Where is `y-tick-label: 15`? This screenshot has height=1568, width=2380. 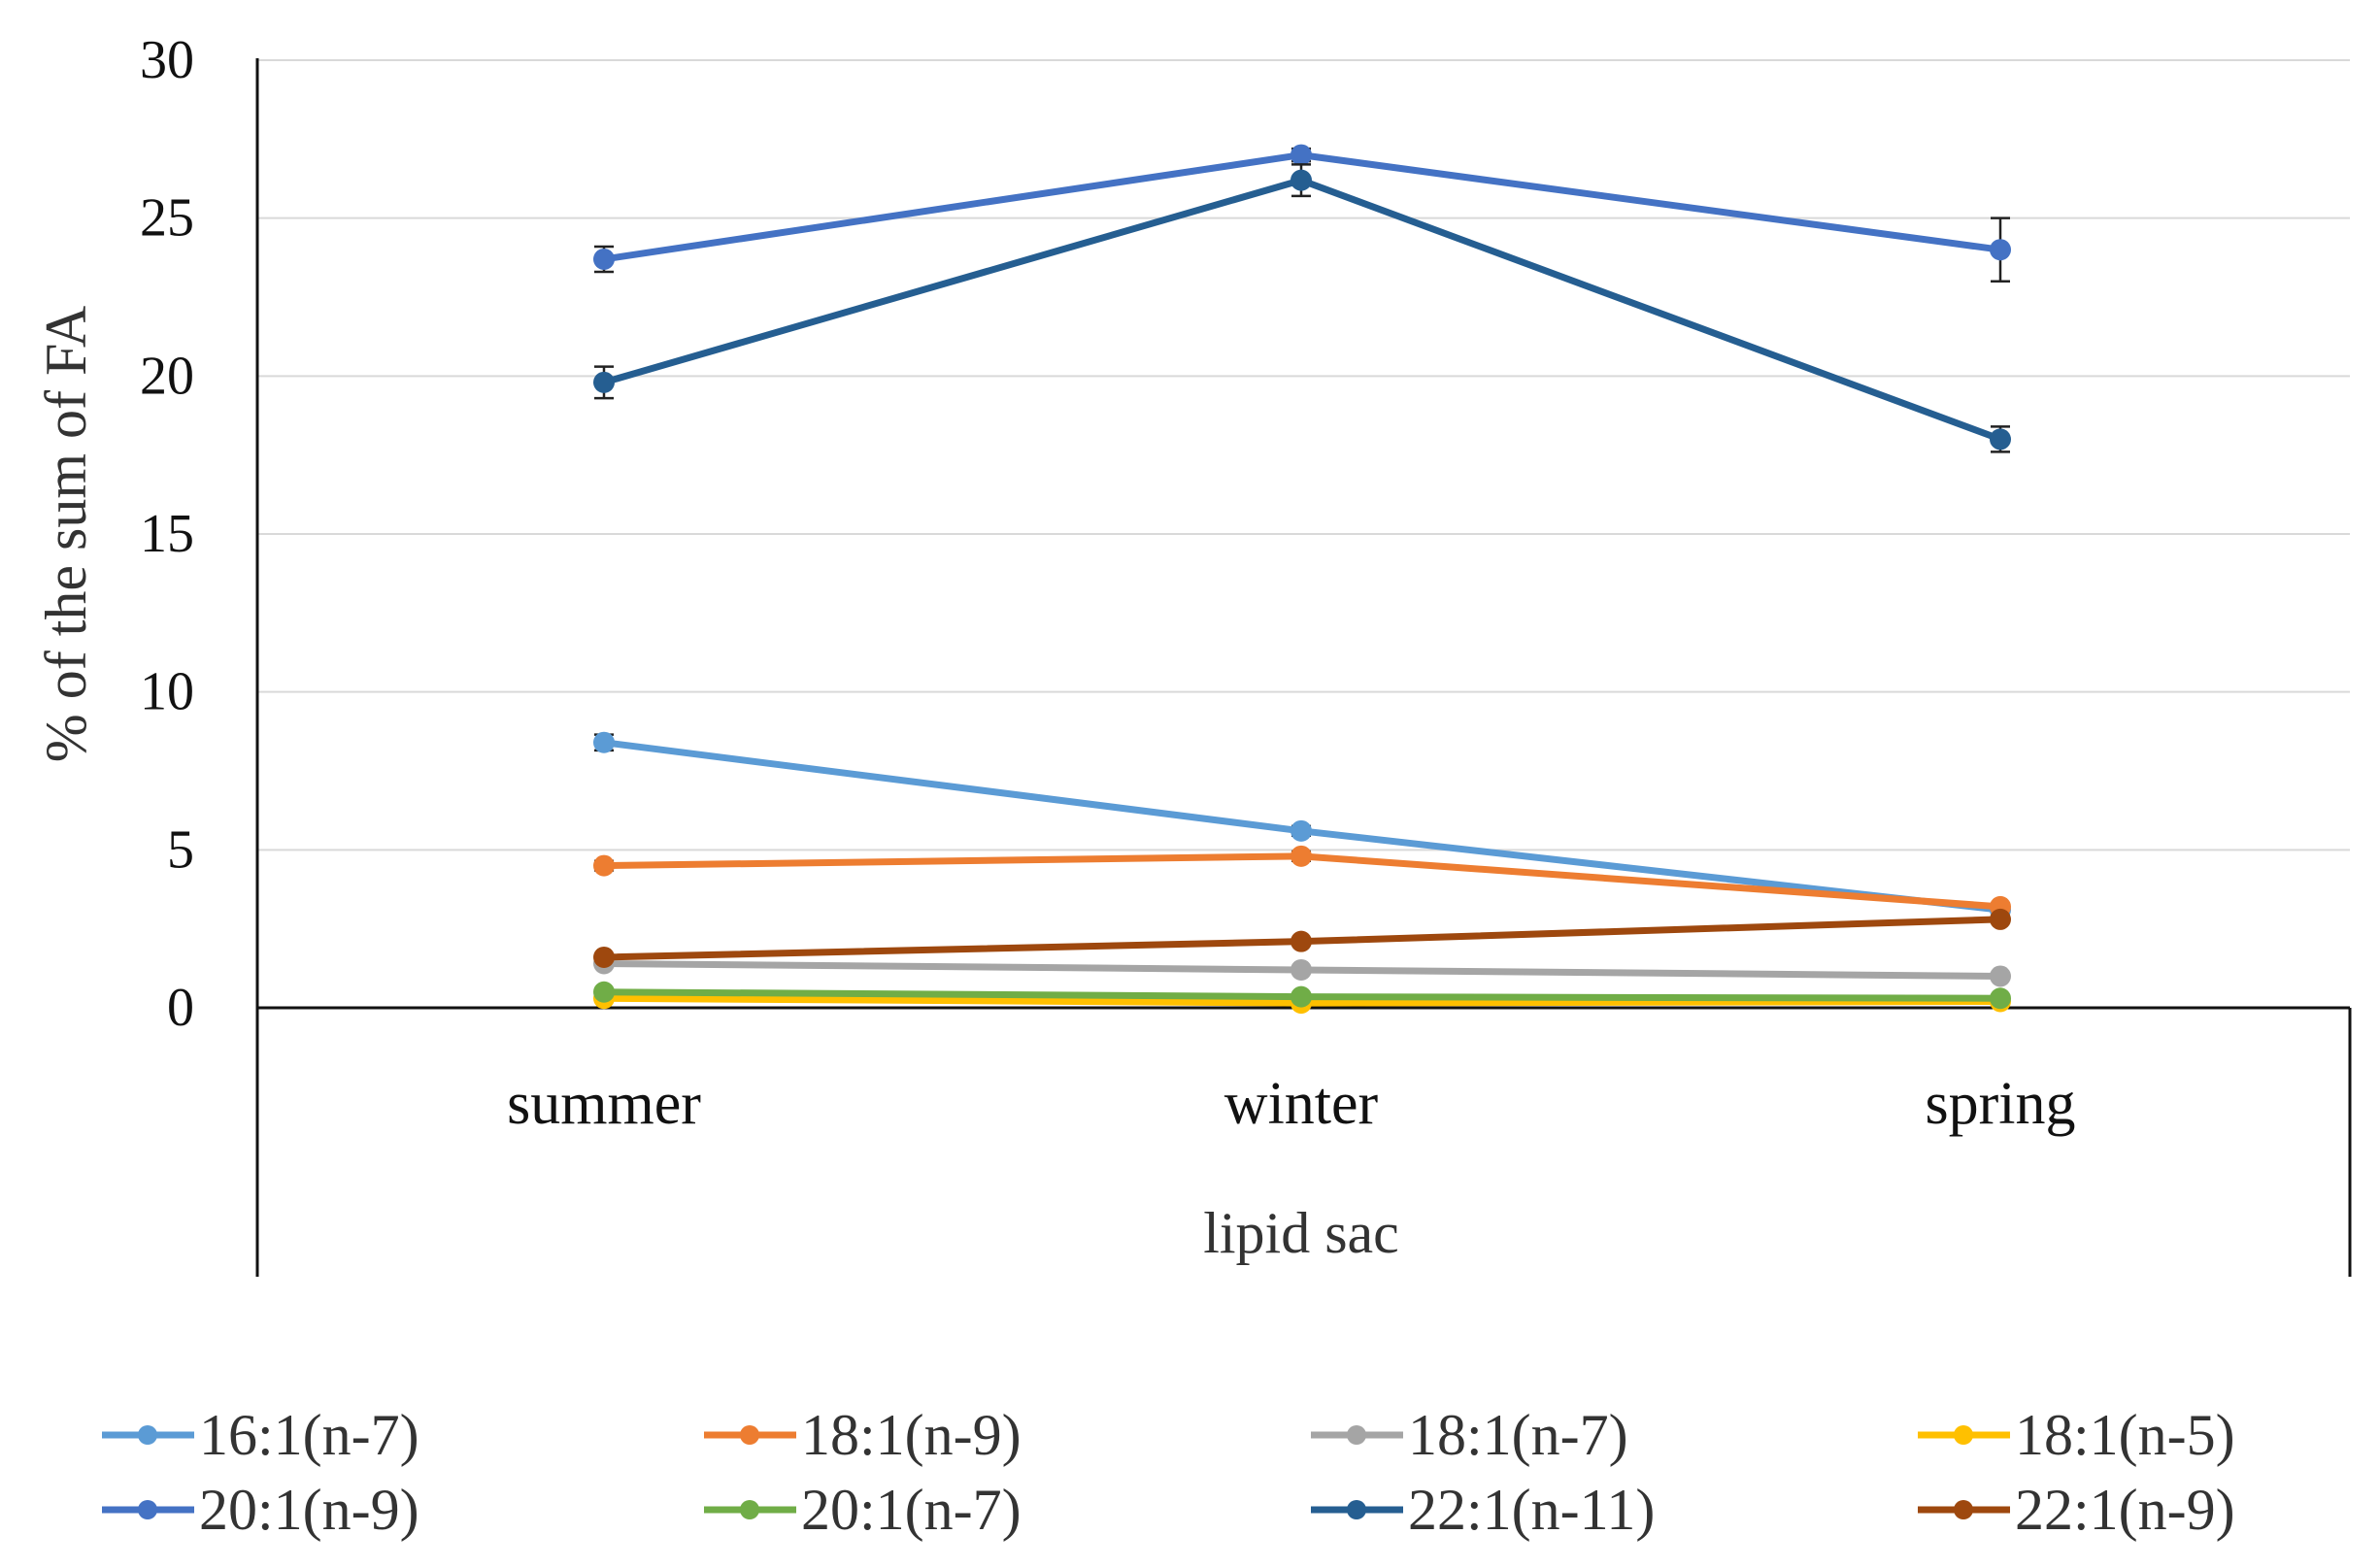
y-tick-label: 15 is located at coordinates (167, 534).